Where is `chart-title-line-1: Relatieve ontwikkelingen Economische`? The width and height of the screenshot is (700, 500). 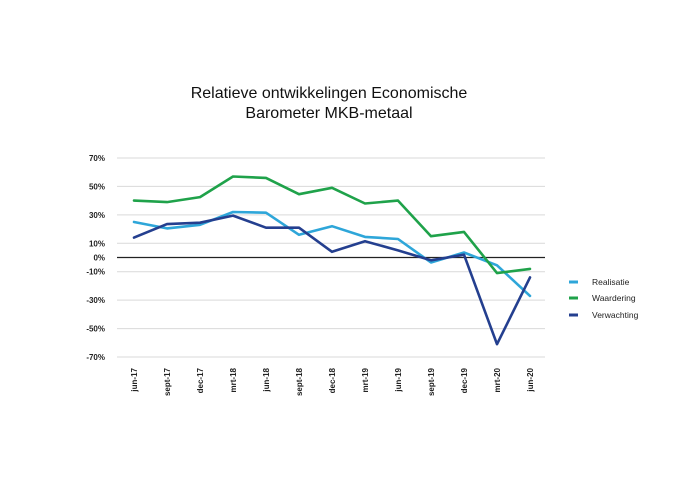 chart-title-line-1: Relatieve ontwikkelingen Economische is located at coordinates (329, 93).